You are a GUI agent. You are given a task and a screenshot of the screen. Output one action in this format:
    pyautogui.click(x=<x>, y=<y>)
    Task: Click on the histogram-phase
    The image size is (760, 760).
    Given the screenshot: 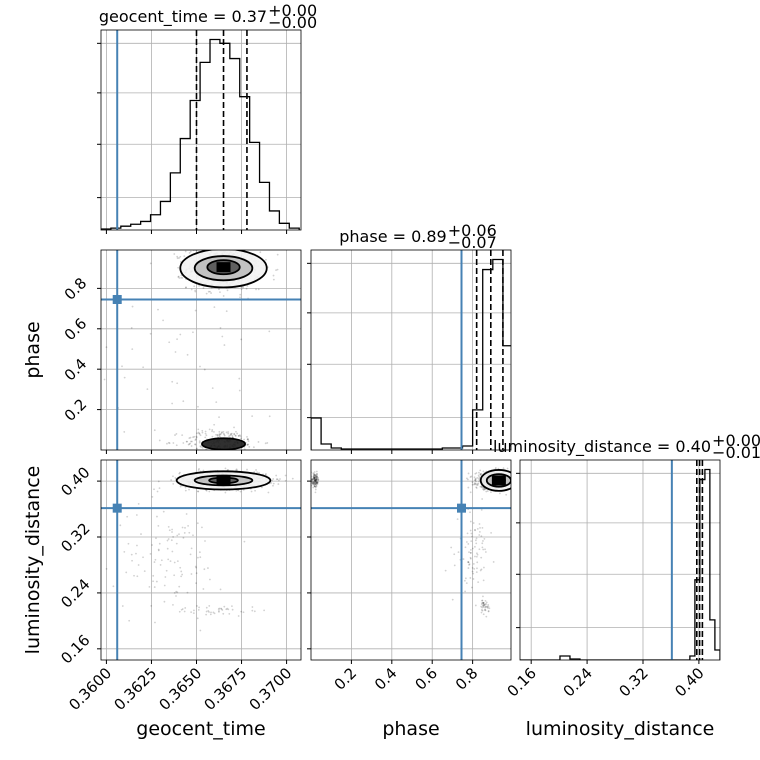 What is the action you would take?
    pyautogui.click(x=411, y=354)
    